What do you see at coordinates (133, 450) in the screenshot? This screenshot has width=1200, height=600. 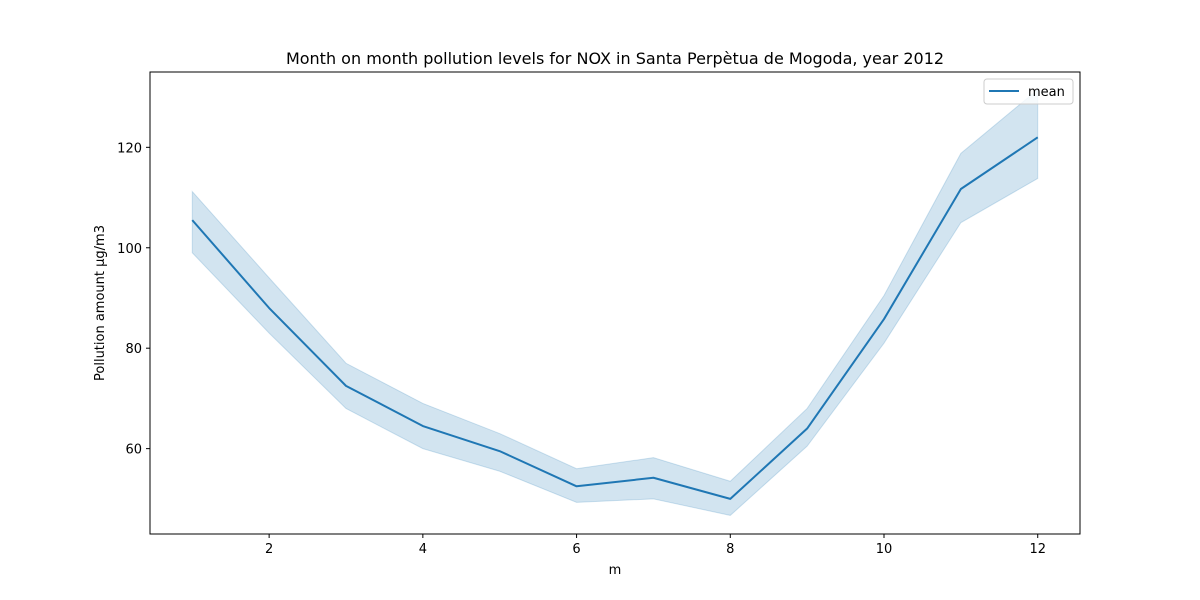 I see `y-tick-label: 60` at bounding box center [133, 450].